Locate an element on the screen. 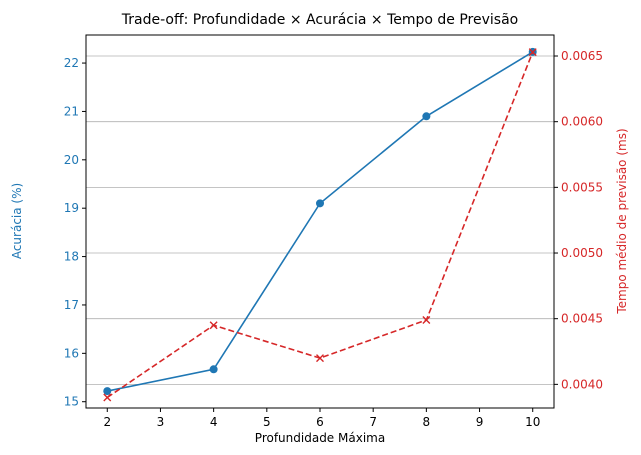  left-tick-label: 21 is located at coordinates (71, 111).